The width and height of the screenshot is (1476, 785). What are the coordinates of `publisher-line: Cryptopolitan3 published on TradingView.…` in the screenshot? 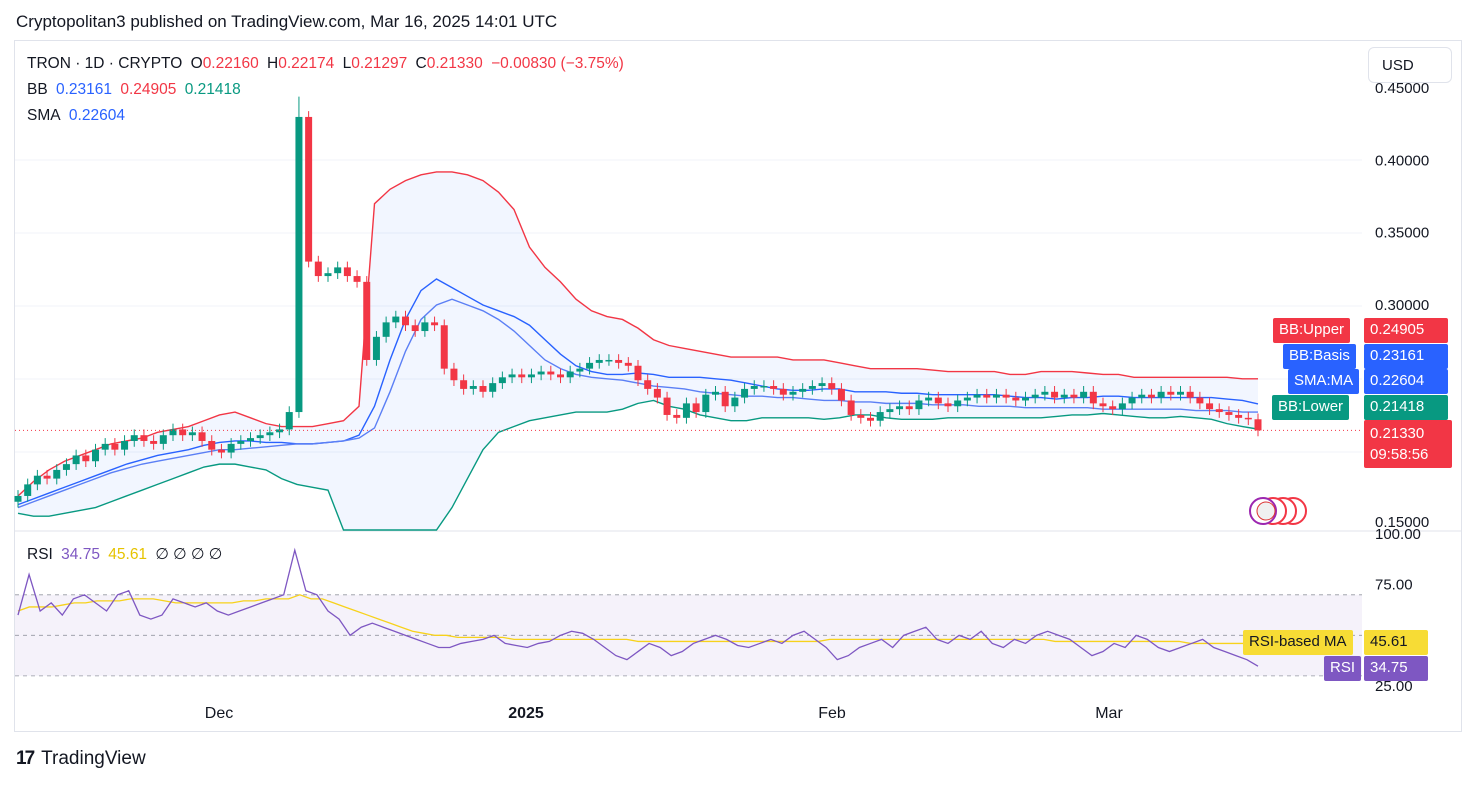 It's located at (287, 21).